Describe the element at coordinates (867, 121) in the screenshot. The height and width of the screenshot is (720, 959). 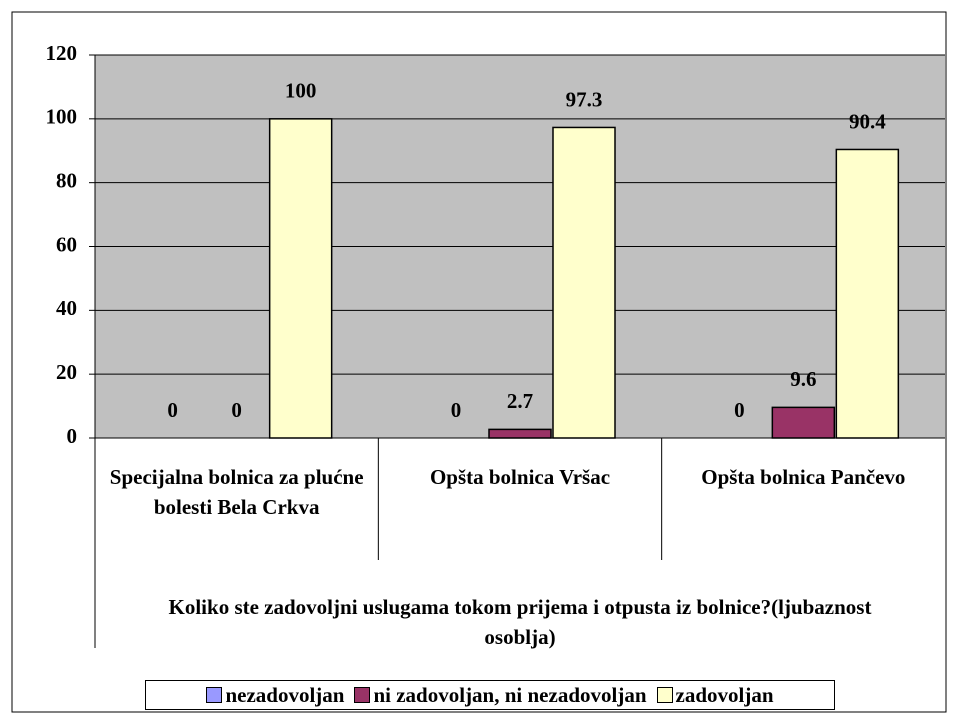
I see `data-label: 90.4` at that location.